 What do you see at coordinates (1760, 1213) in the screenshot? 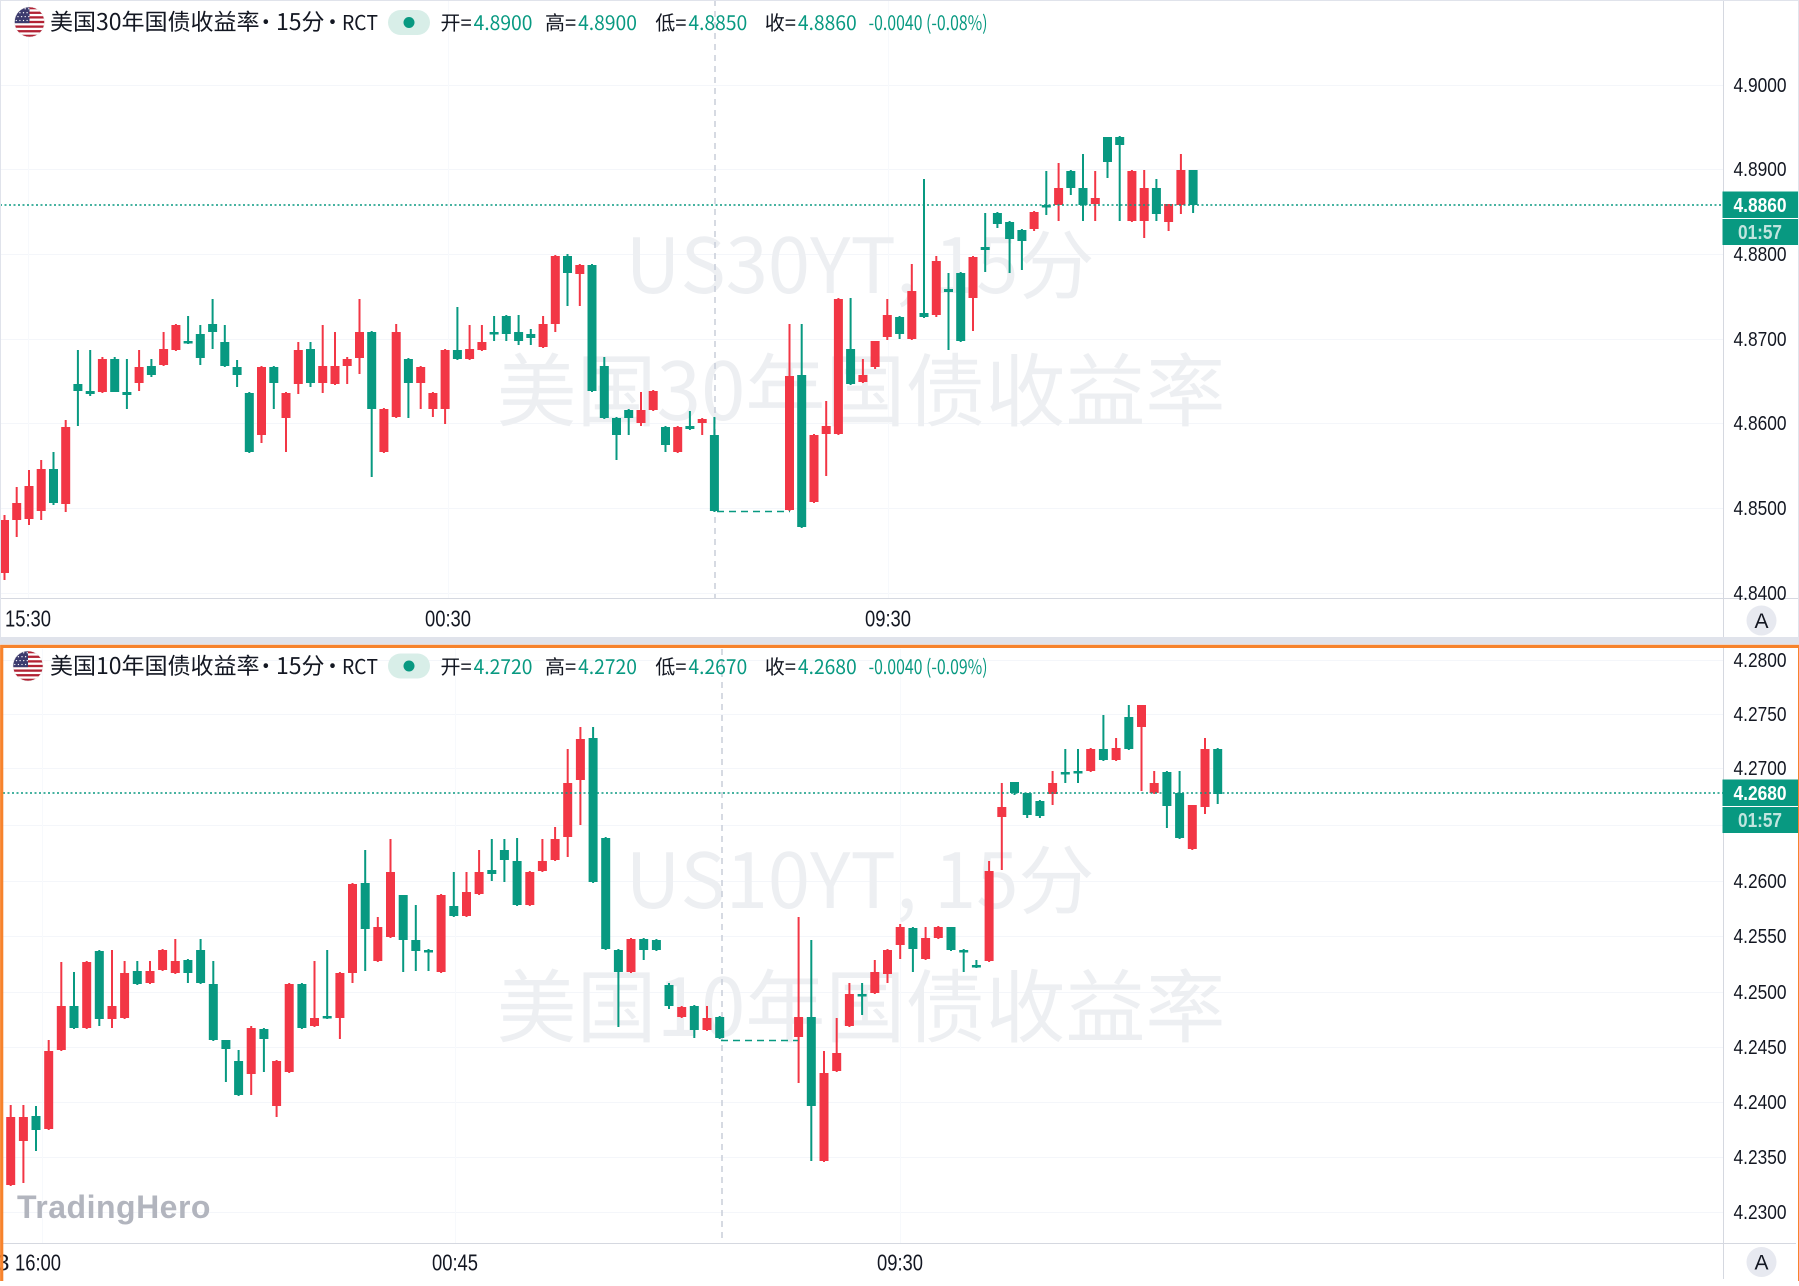
I see `svg-text: 4.2300` at bounding box center [1760, 1213].